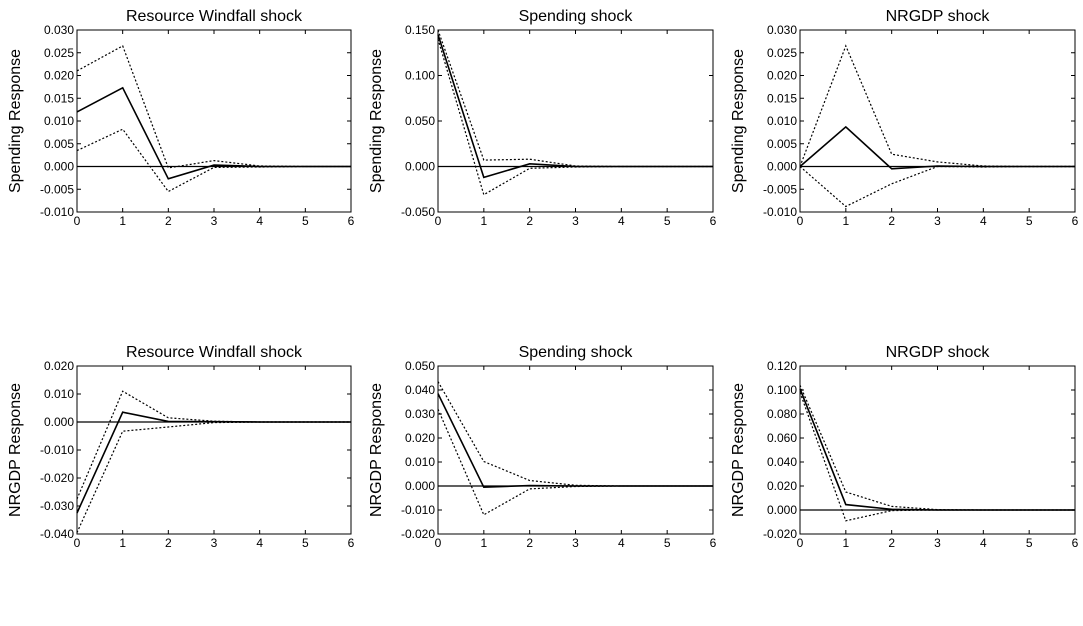  What do you see at coordinates (418, 212) in the screenshot?
I see `y-tick-label: -0.050` at bounding box center [418, 212].